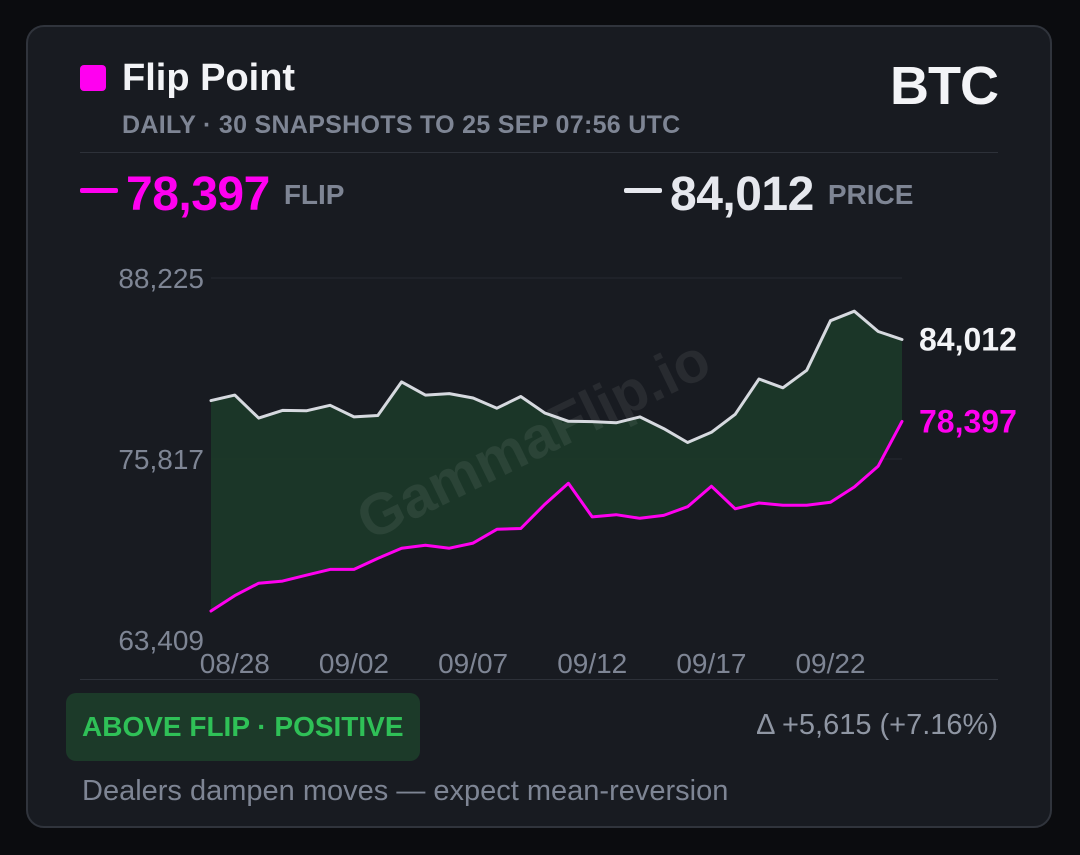 Image resolution: width=1080 pixels, height=855 pixels. What do you see at coordinates (968, 421) in the screenshot?
I see `flip-last-label: 78,397` at bounding box center [968, 421].